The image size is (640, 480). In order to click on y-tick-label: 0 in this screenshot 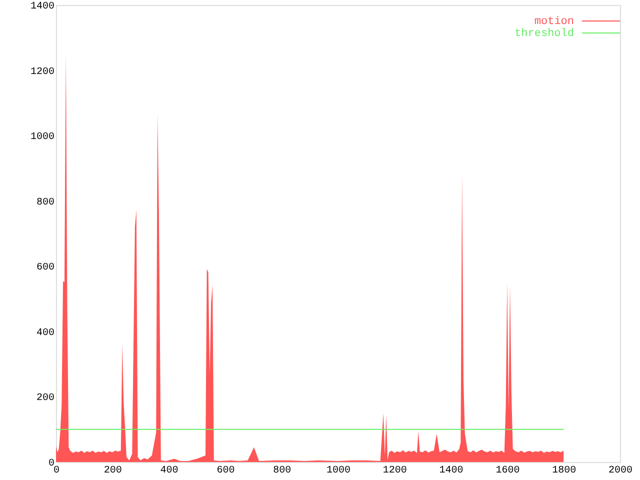, I will do `click(51, 464)`.